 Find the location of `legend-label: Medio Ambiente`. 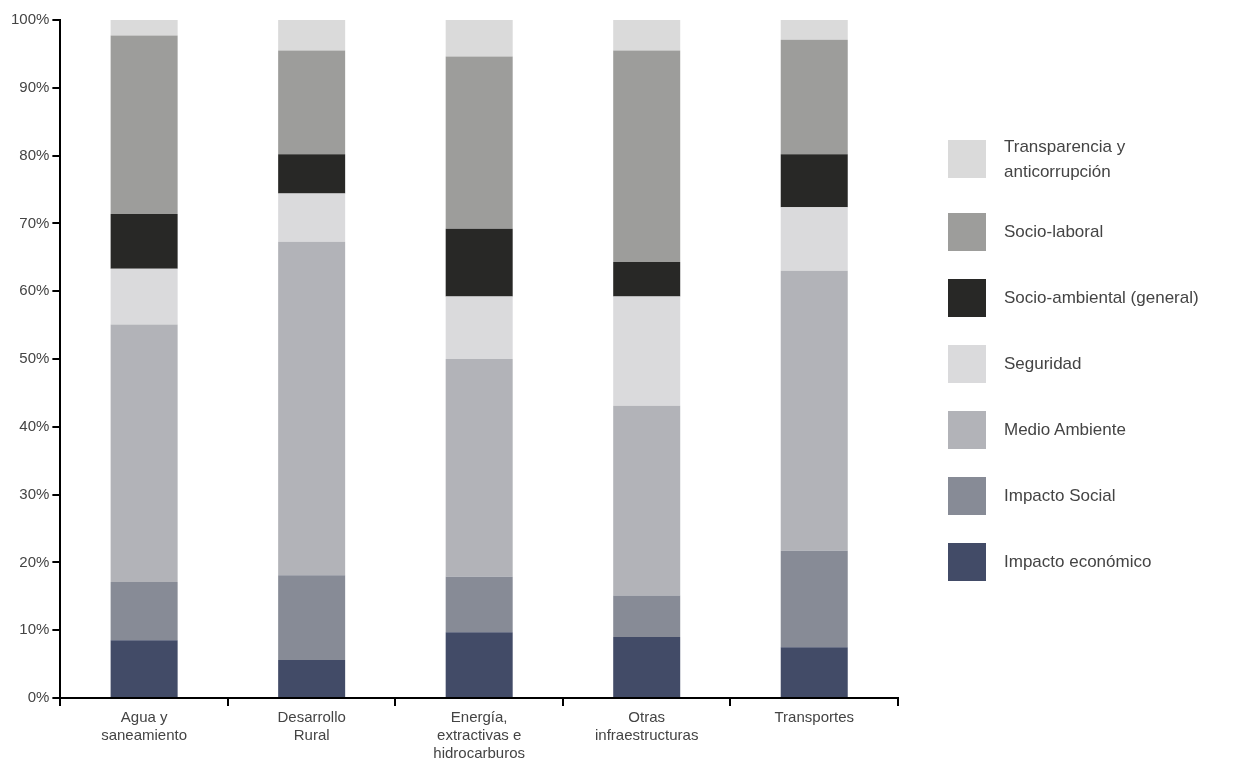

legend-label: Medio Ambiente is located at coordinates (1065, 429).